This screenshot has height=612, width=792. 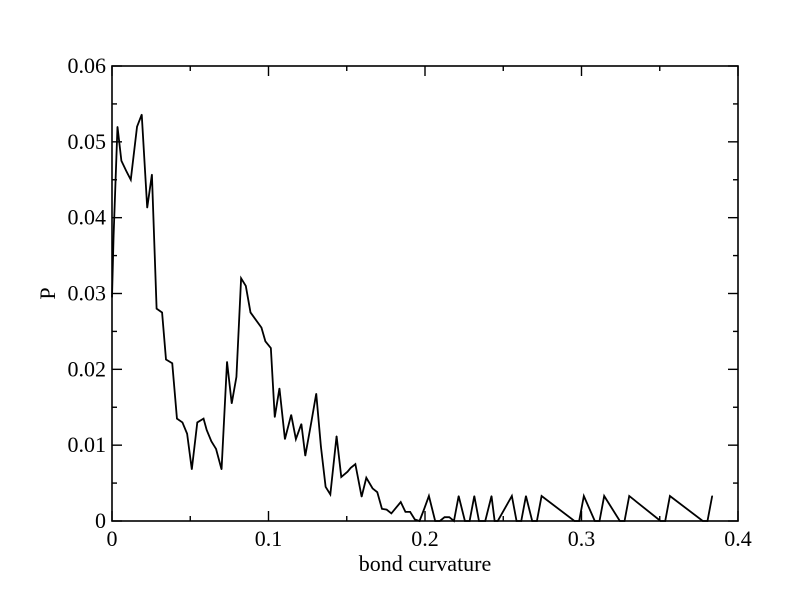 What do you see at coordinates (47, 293) in the screenshot?
I see `y-axis-label: P` at bounding box center [47, 293].